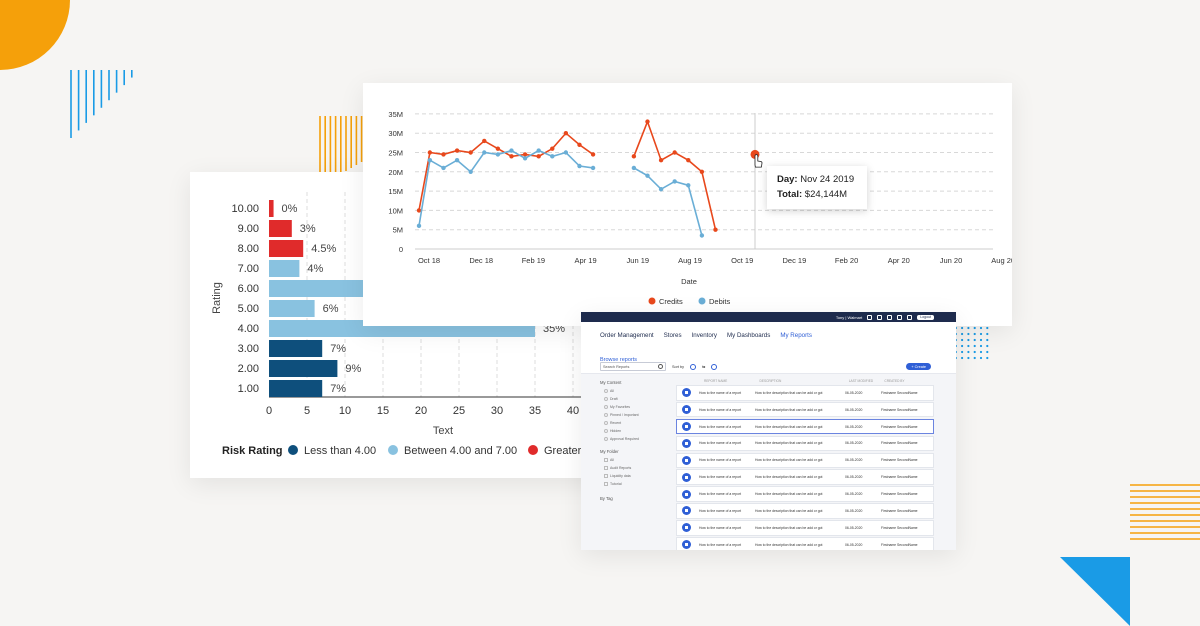 The height and width of the screenshot is (626, 1200). What do you see at coordinates (340, 451) in the screenshot?
I see `legend-label: Less than 4.00` at bounding box center [340, 451].